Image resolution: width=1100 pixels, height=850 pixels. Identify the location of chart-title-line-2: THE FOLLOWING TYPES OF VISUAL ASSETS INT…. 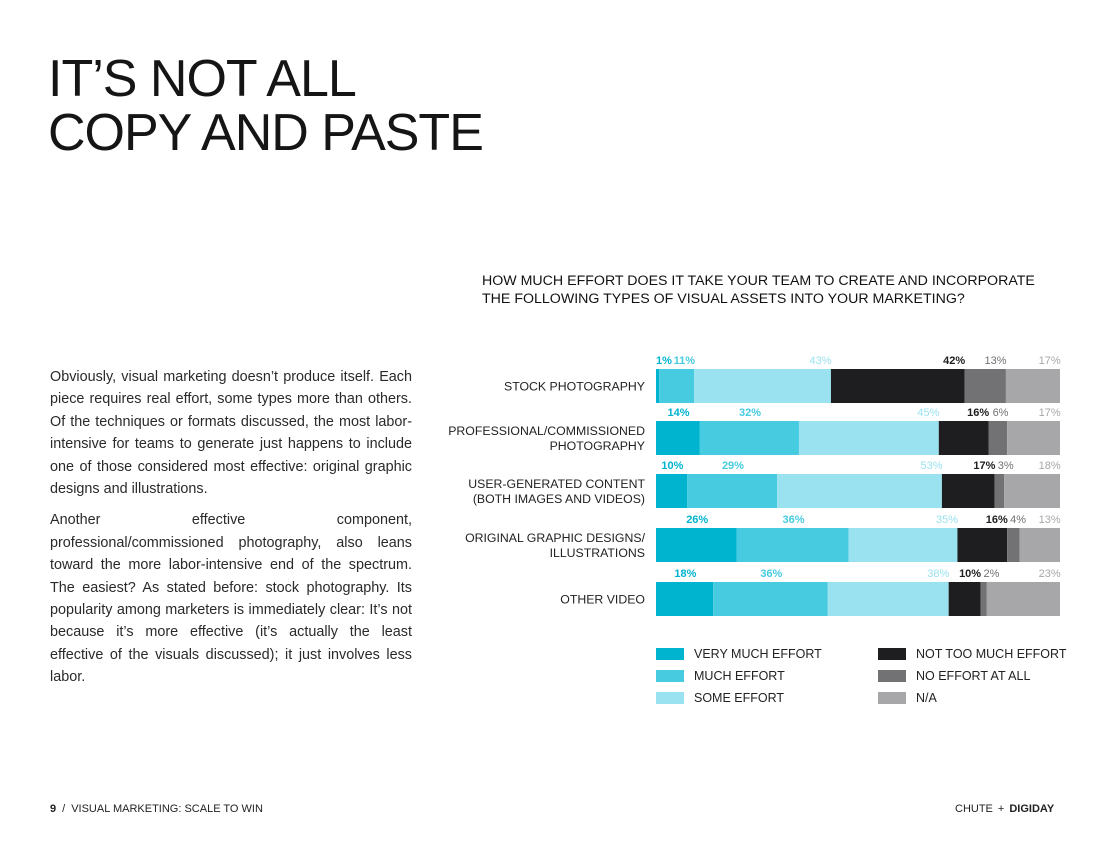
(723, 299).